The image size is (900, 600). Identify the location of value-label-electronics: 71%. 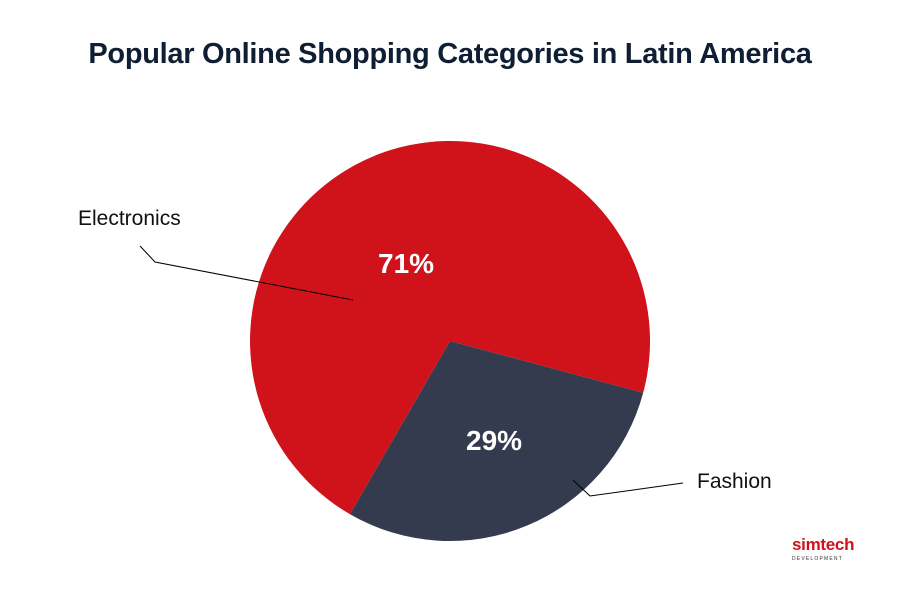
(406, 263).